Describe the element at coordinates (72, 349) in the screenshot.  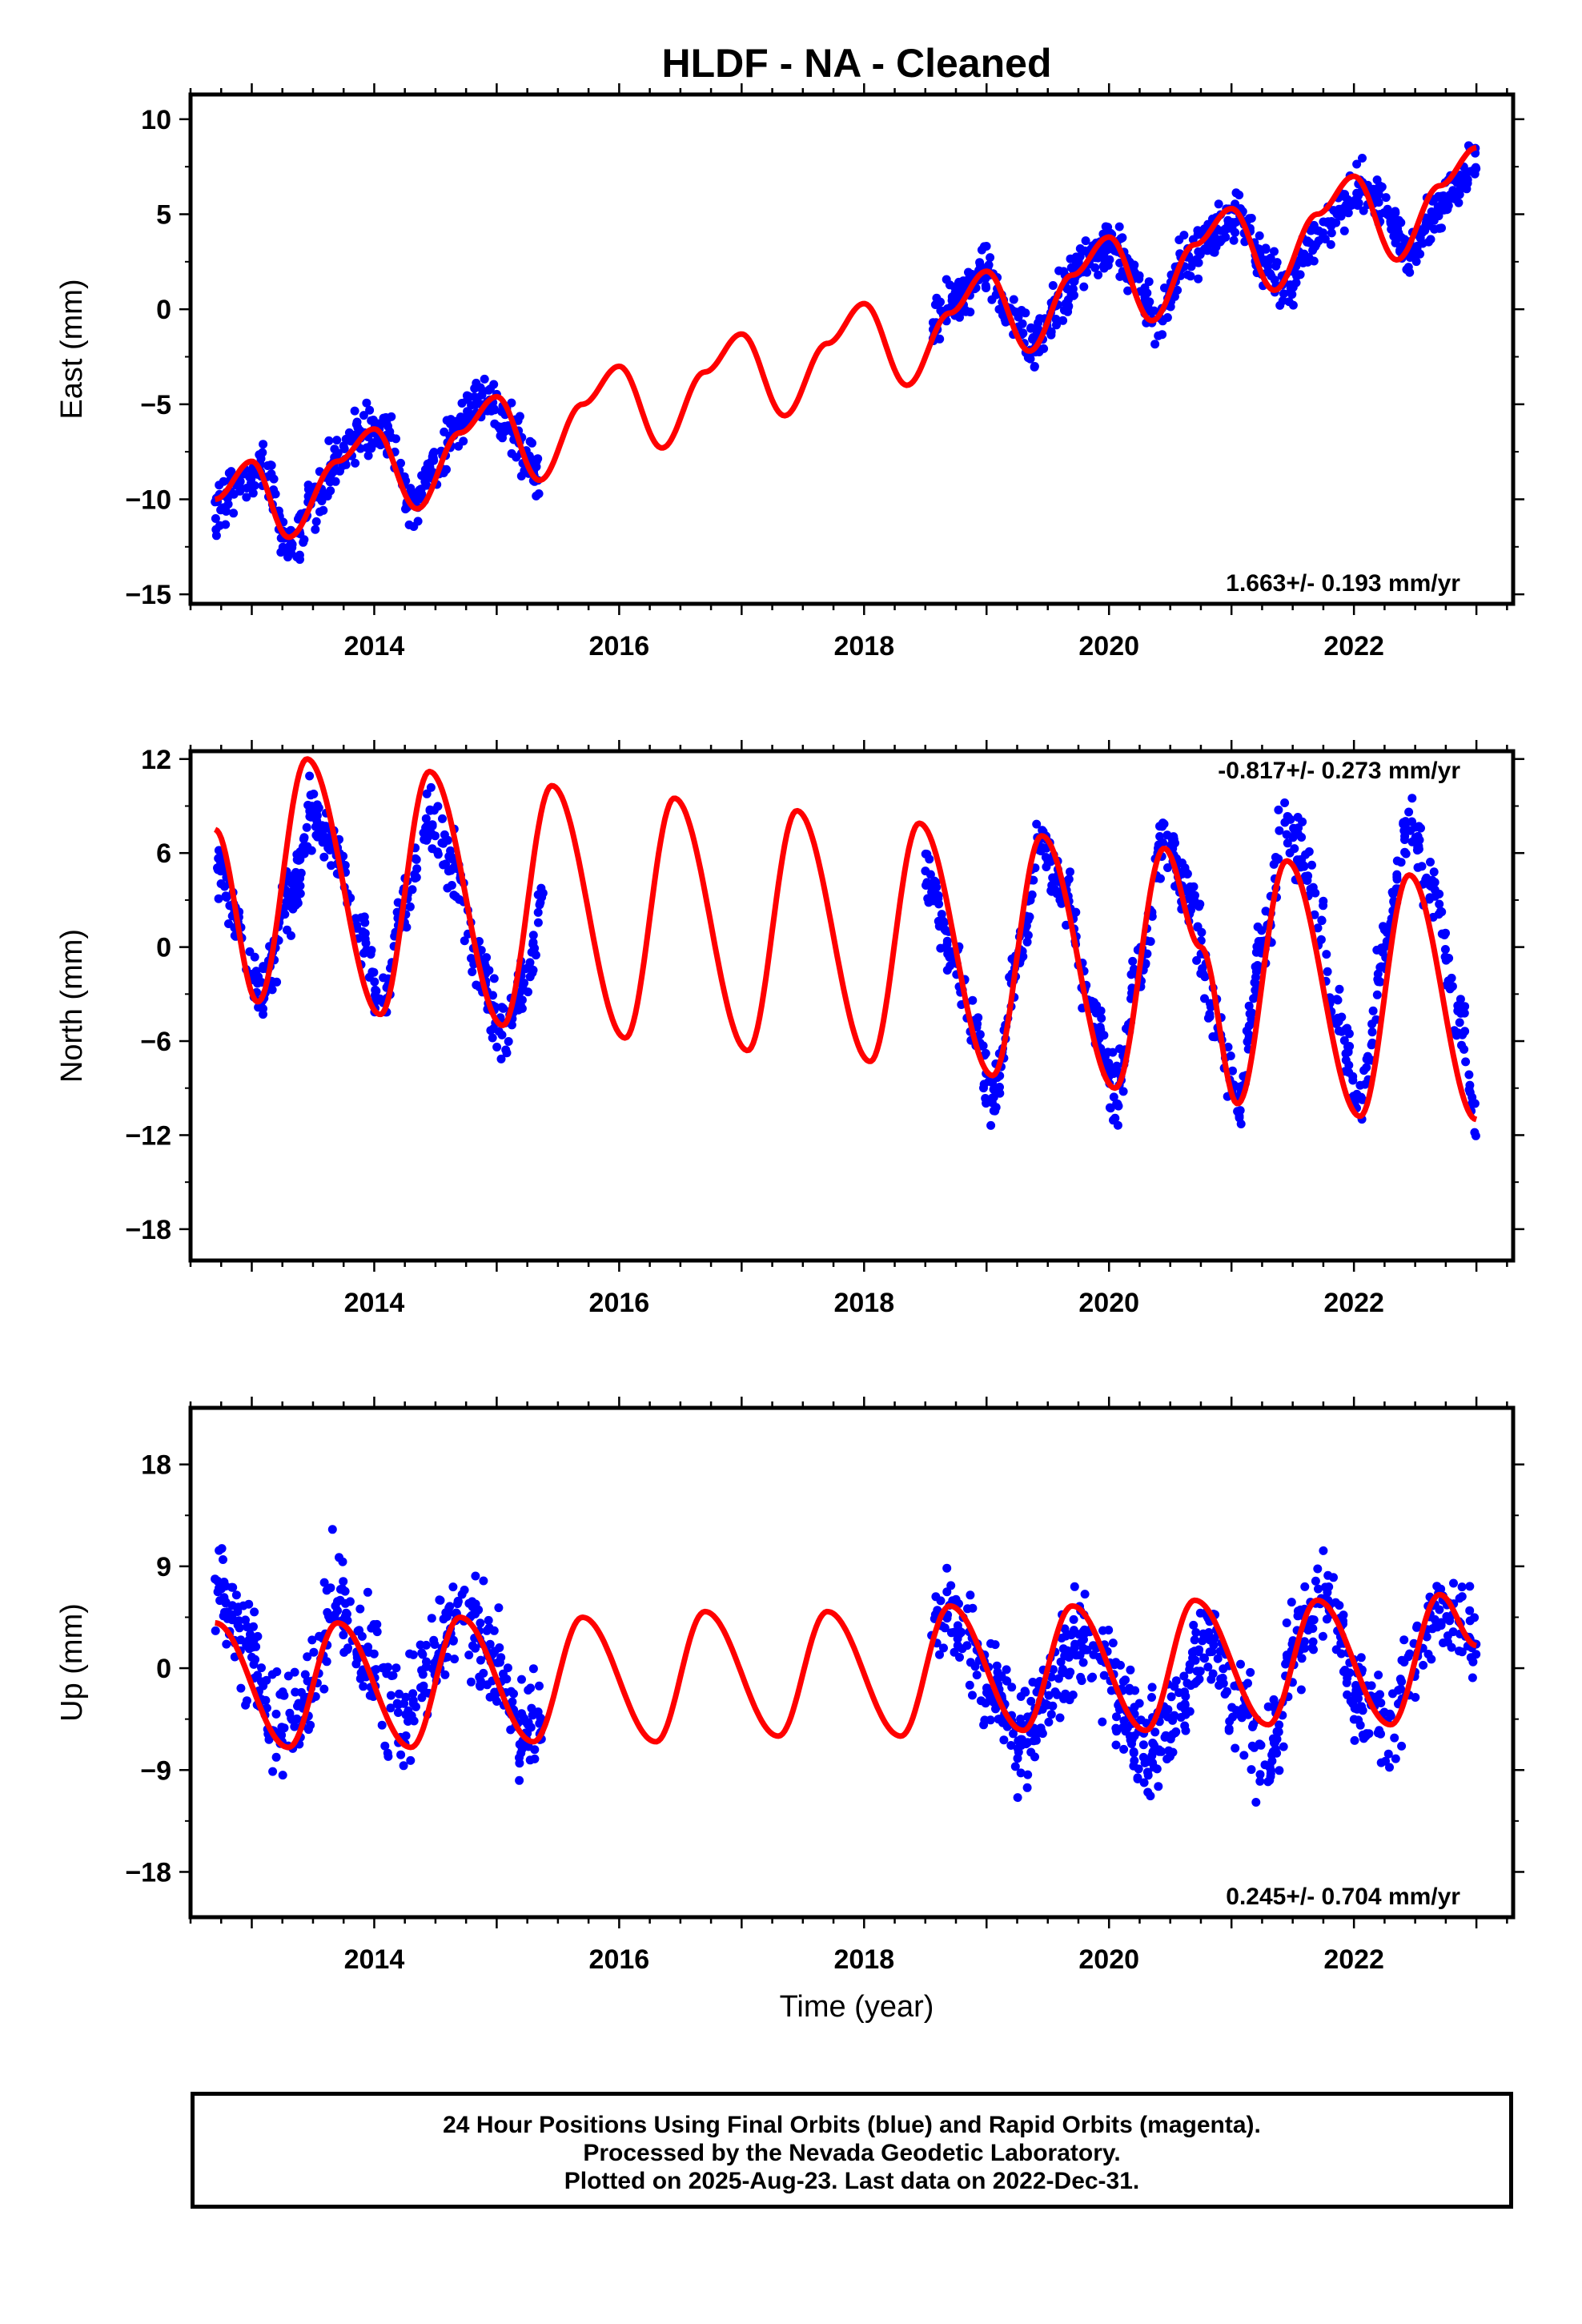
I see `east-y-axis-label: East (mm)` at that location.